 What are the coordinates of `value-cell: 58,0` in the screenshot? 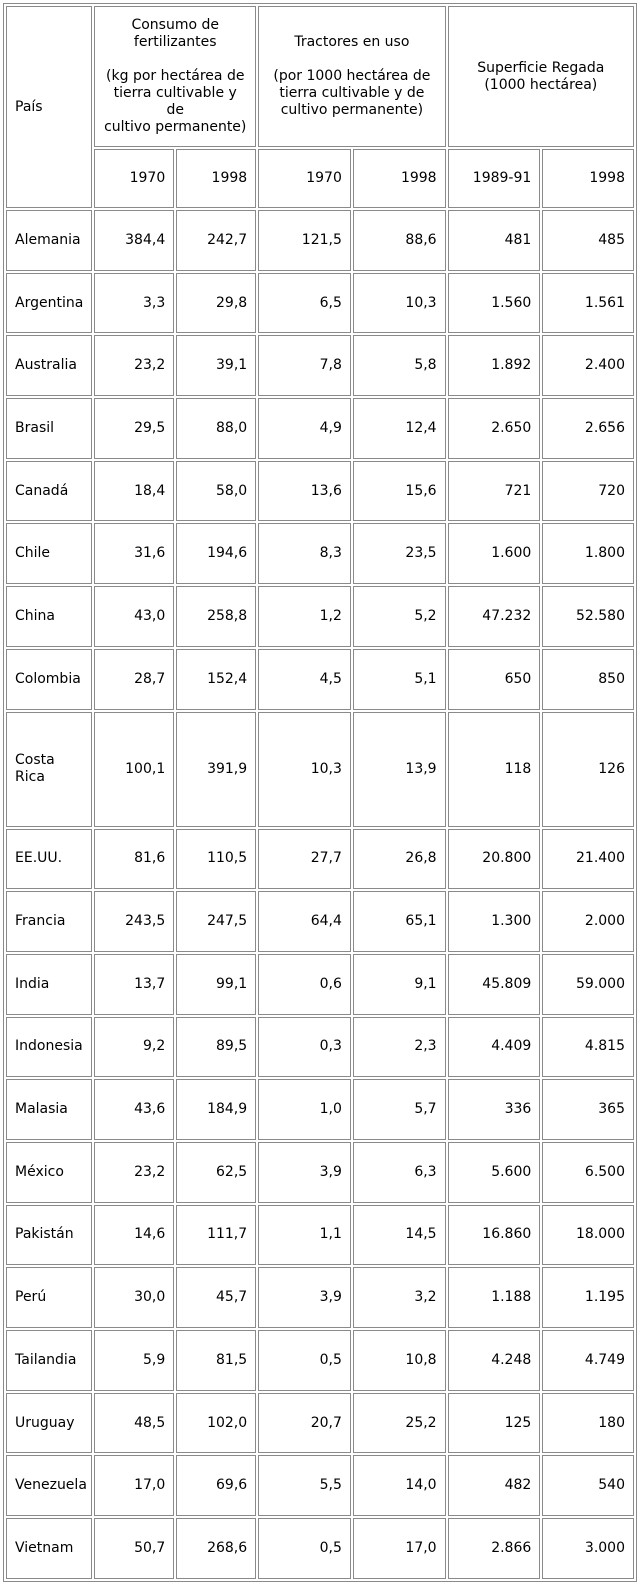 It's located at (216, 491).